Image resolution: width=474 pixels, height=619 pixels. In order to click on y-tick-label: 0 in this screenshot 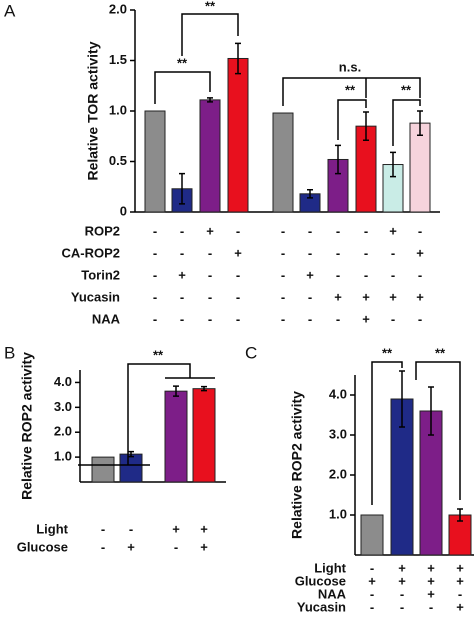, I will do `click(123, 210)`.